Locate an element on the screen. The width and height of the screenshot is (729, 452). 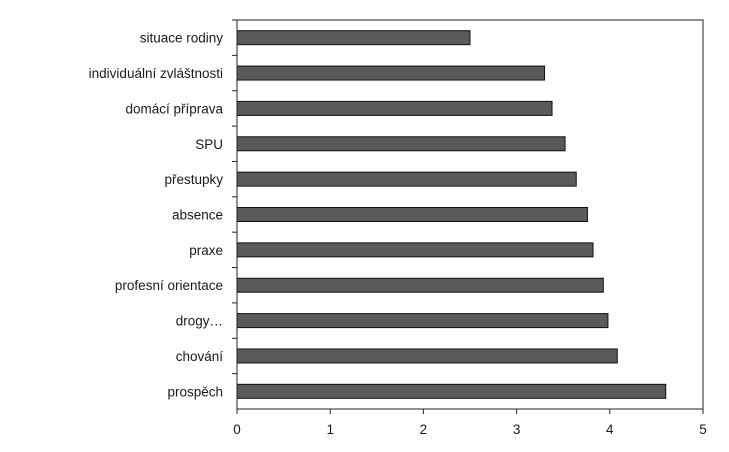
category-label-10: prospěch is located at coordinates (195, 391).